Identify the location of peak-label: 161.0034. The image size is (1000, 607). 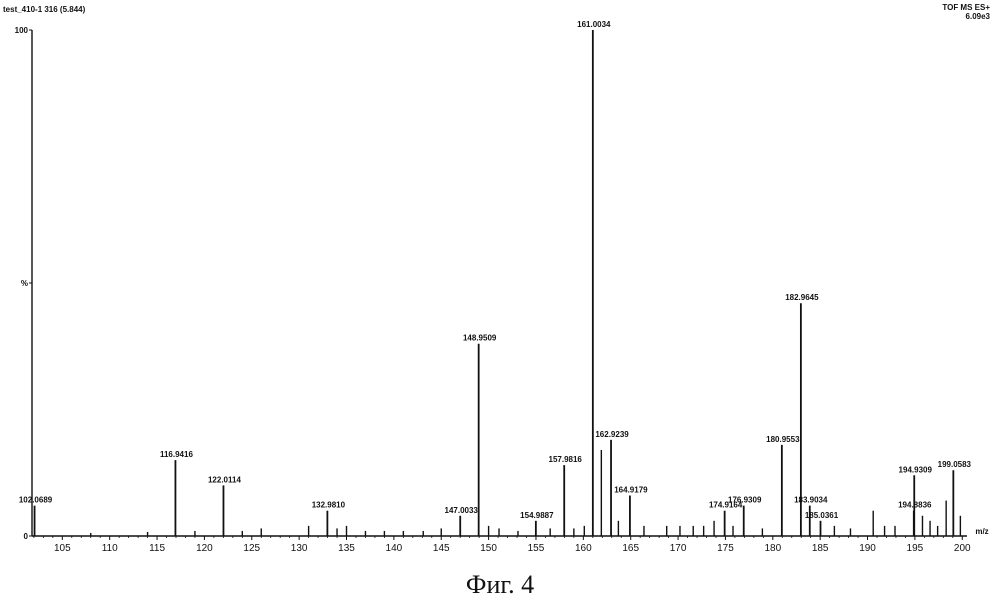
(594, 24).